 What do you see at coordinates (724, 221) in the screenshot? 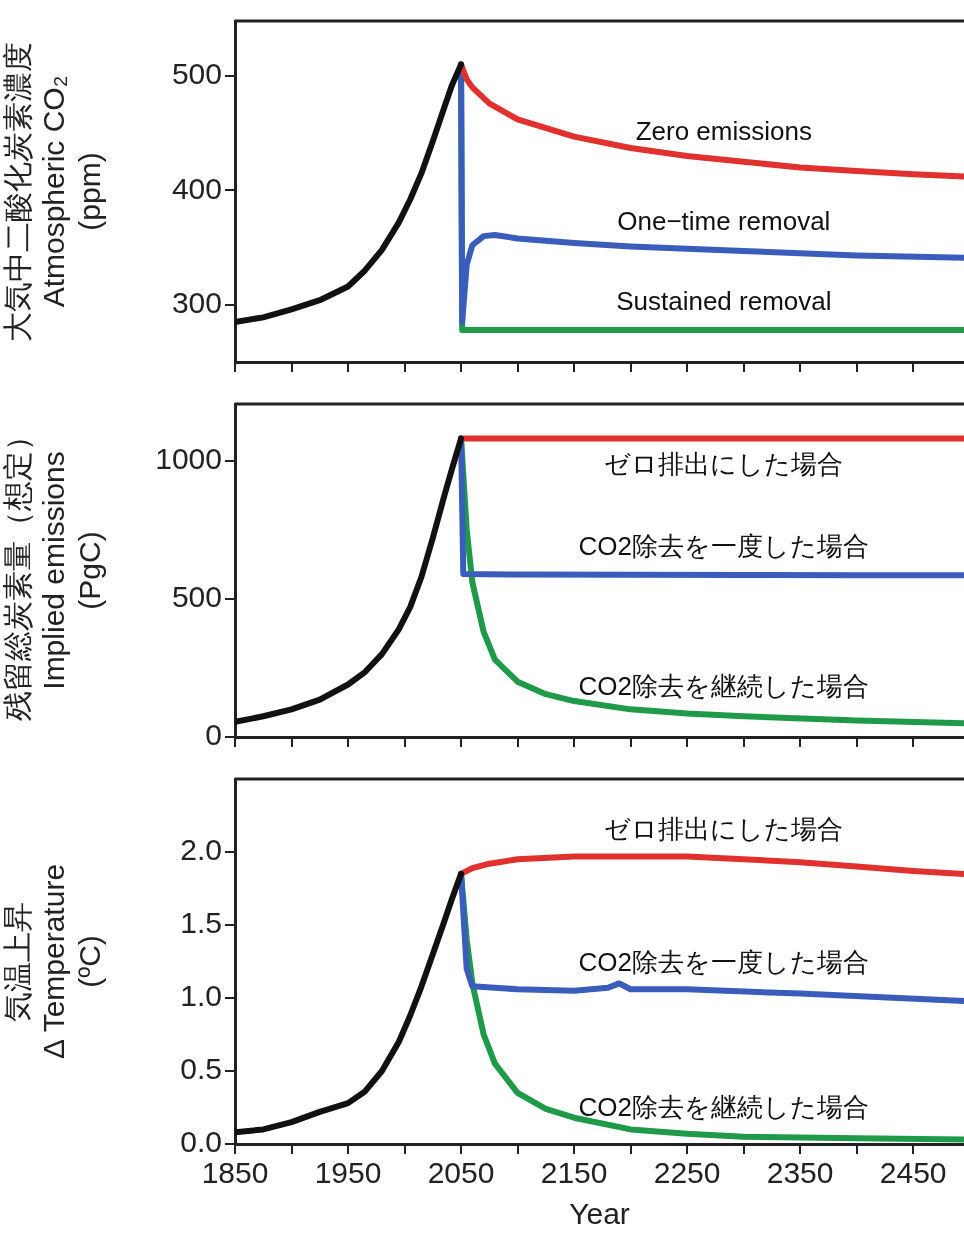
I see `series-label: One−time removal` at bounding box center [724, 221].